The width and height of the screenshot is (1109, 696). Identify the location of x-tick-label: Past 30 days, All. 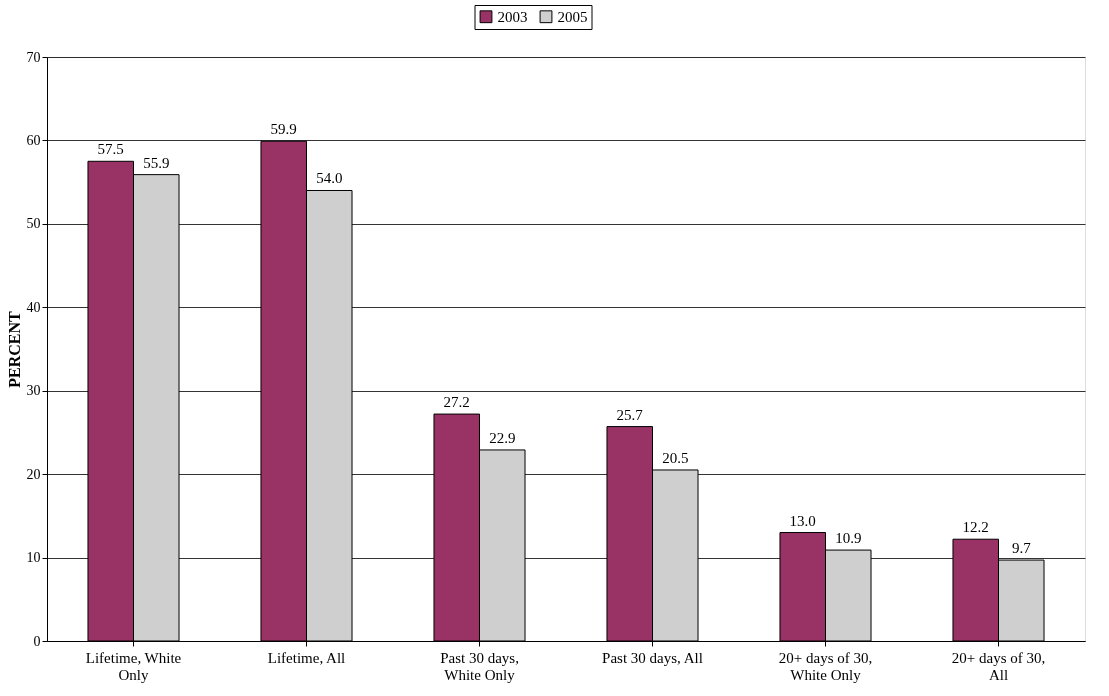
(652, 657).